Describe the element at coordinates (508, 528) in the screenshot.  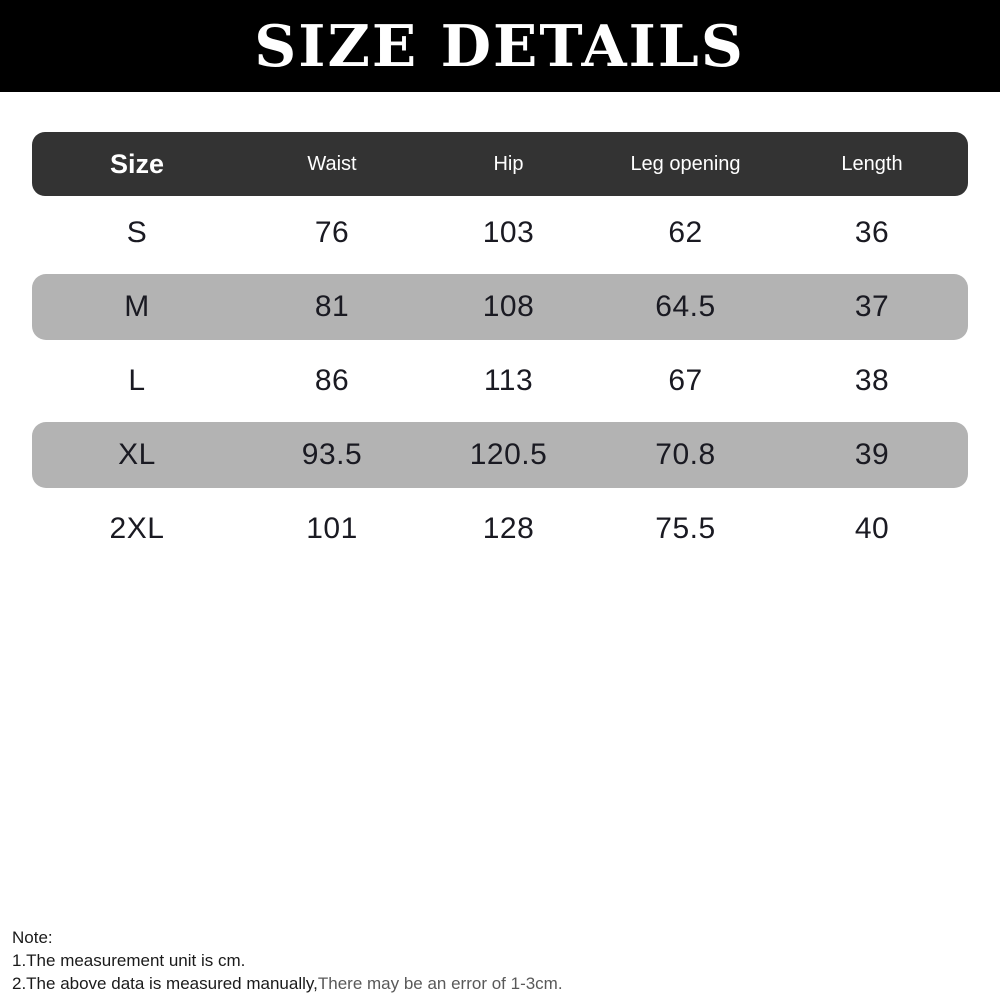
I see `cell-hip: 128` at that location.